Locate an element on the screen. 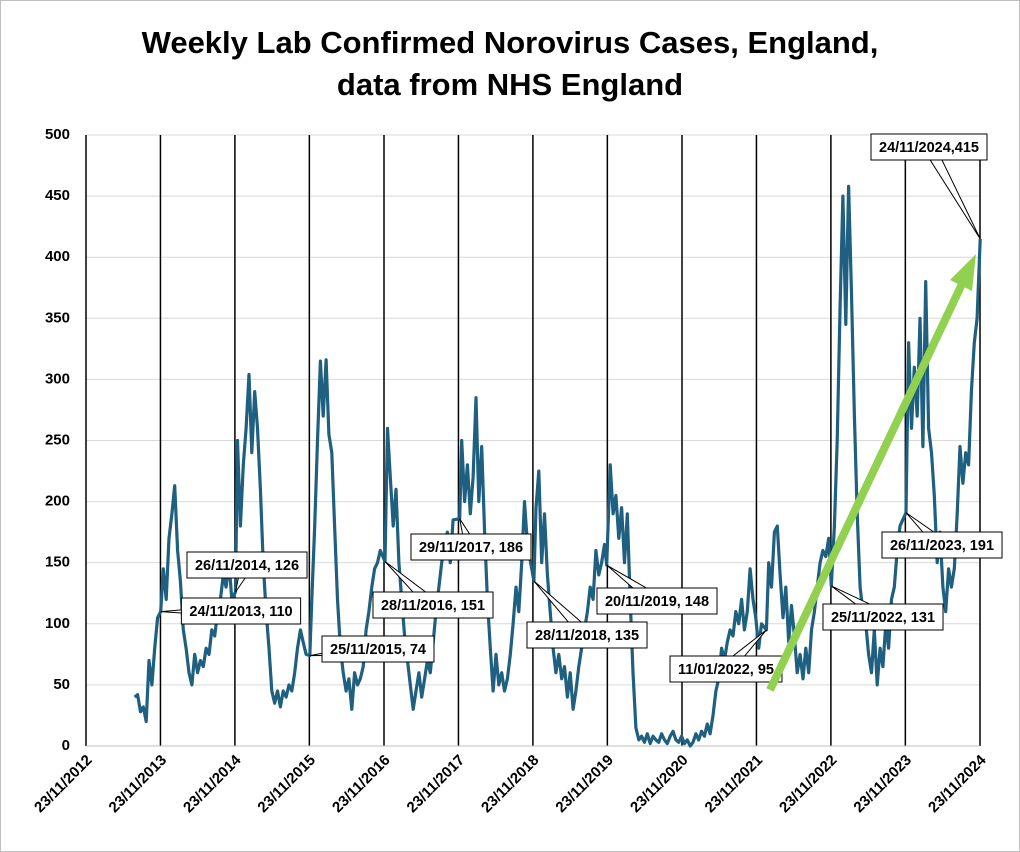 The width and height of the screenshot is (1020, 852). y-tick-label: 100 is located at coordinates (57, 623).